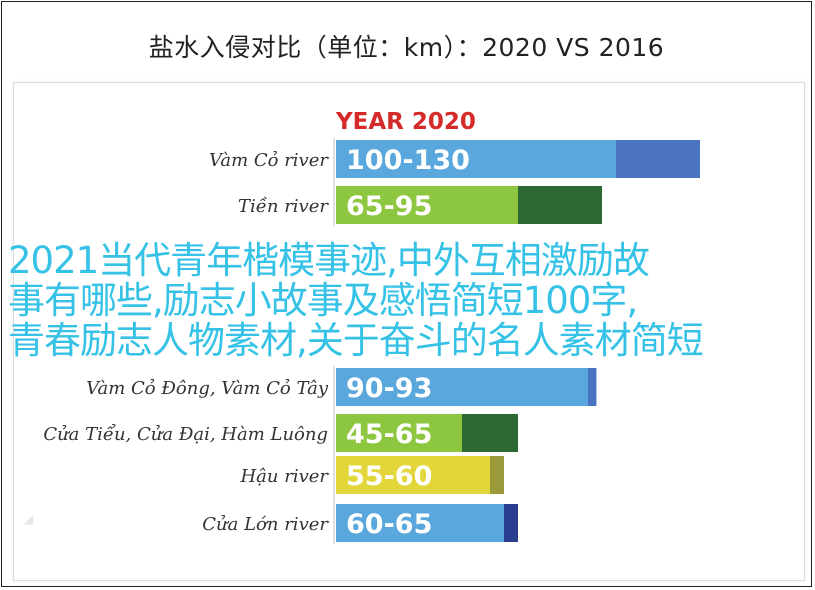 The height and width of the screenshot is (590, 815). Describe the element at coordinates (265, 524) in the screenshot. I see `category-label: Cửa Lớn river` at that location.